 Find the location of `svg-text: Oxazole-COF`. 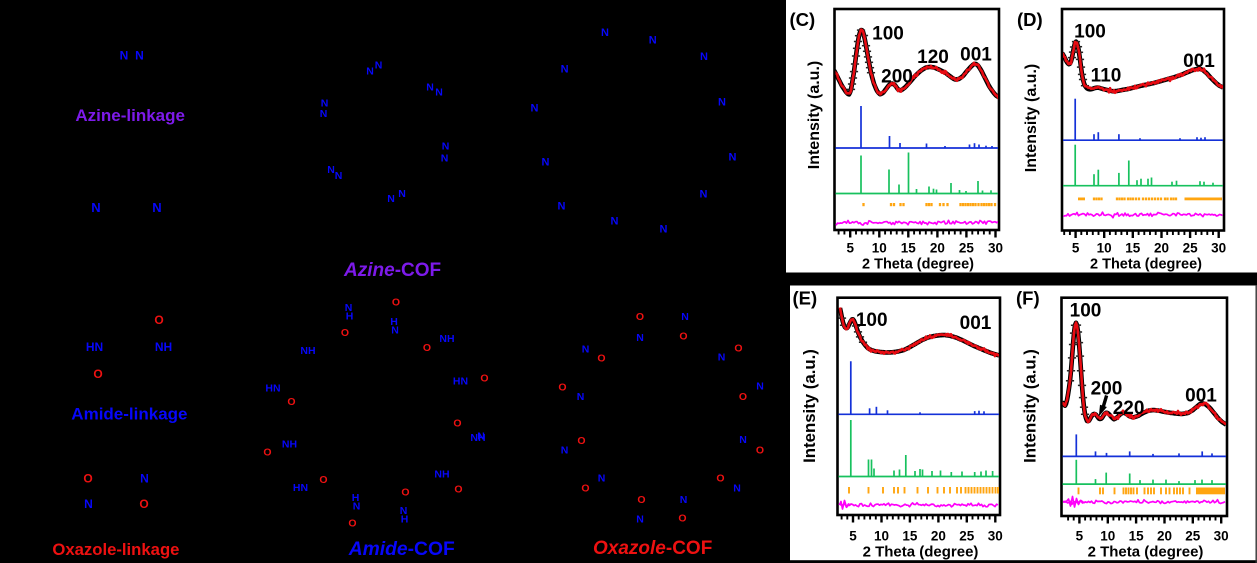

svg-text: Oxazole-COF is located at coordinates (652, 548).